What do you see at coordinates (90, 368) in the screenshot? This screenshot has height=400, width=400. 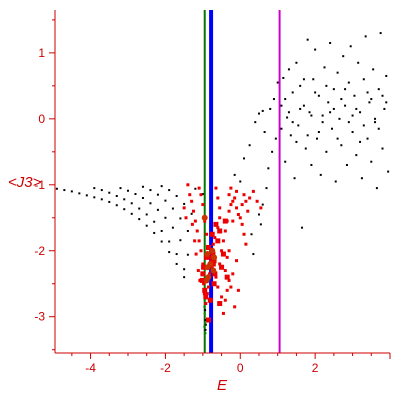 I see `x-tick-label: -4` at bounding box center [90, 368].